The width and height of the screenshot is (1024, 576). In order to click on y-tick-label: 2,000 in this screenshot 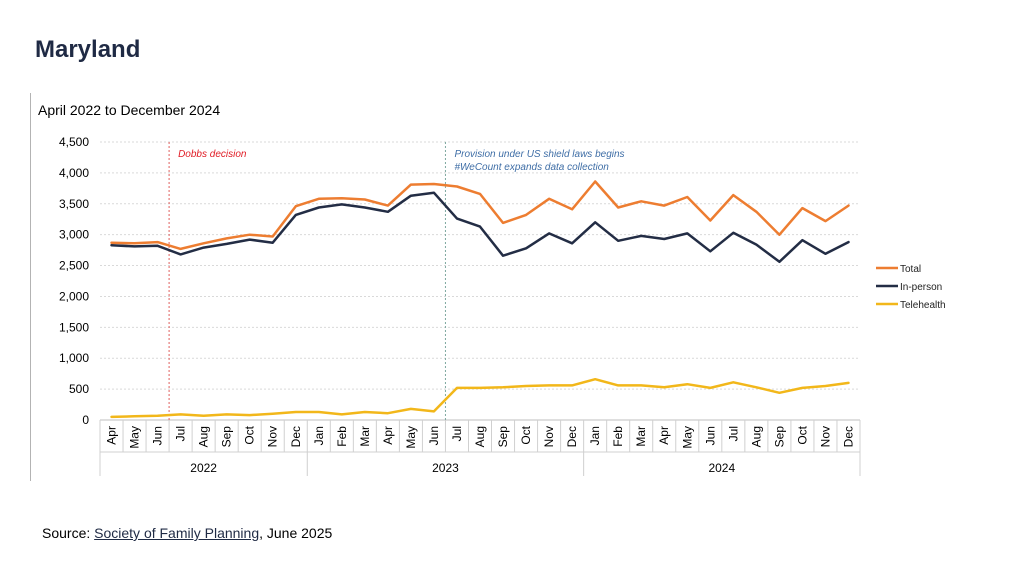, I will do `click(74, 296)`.